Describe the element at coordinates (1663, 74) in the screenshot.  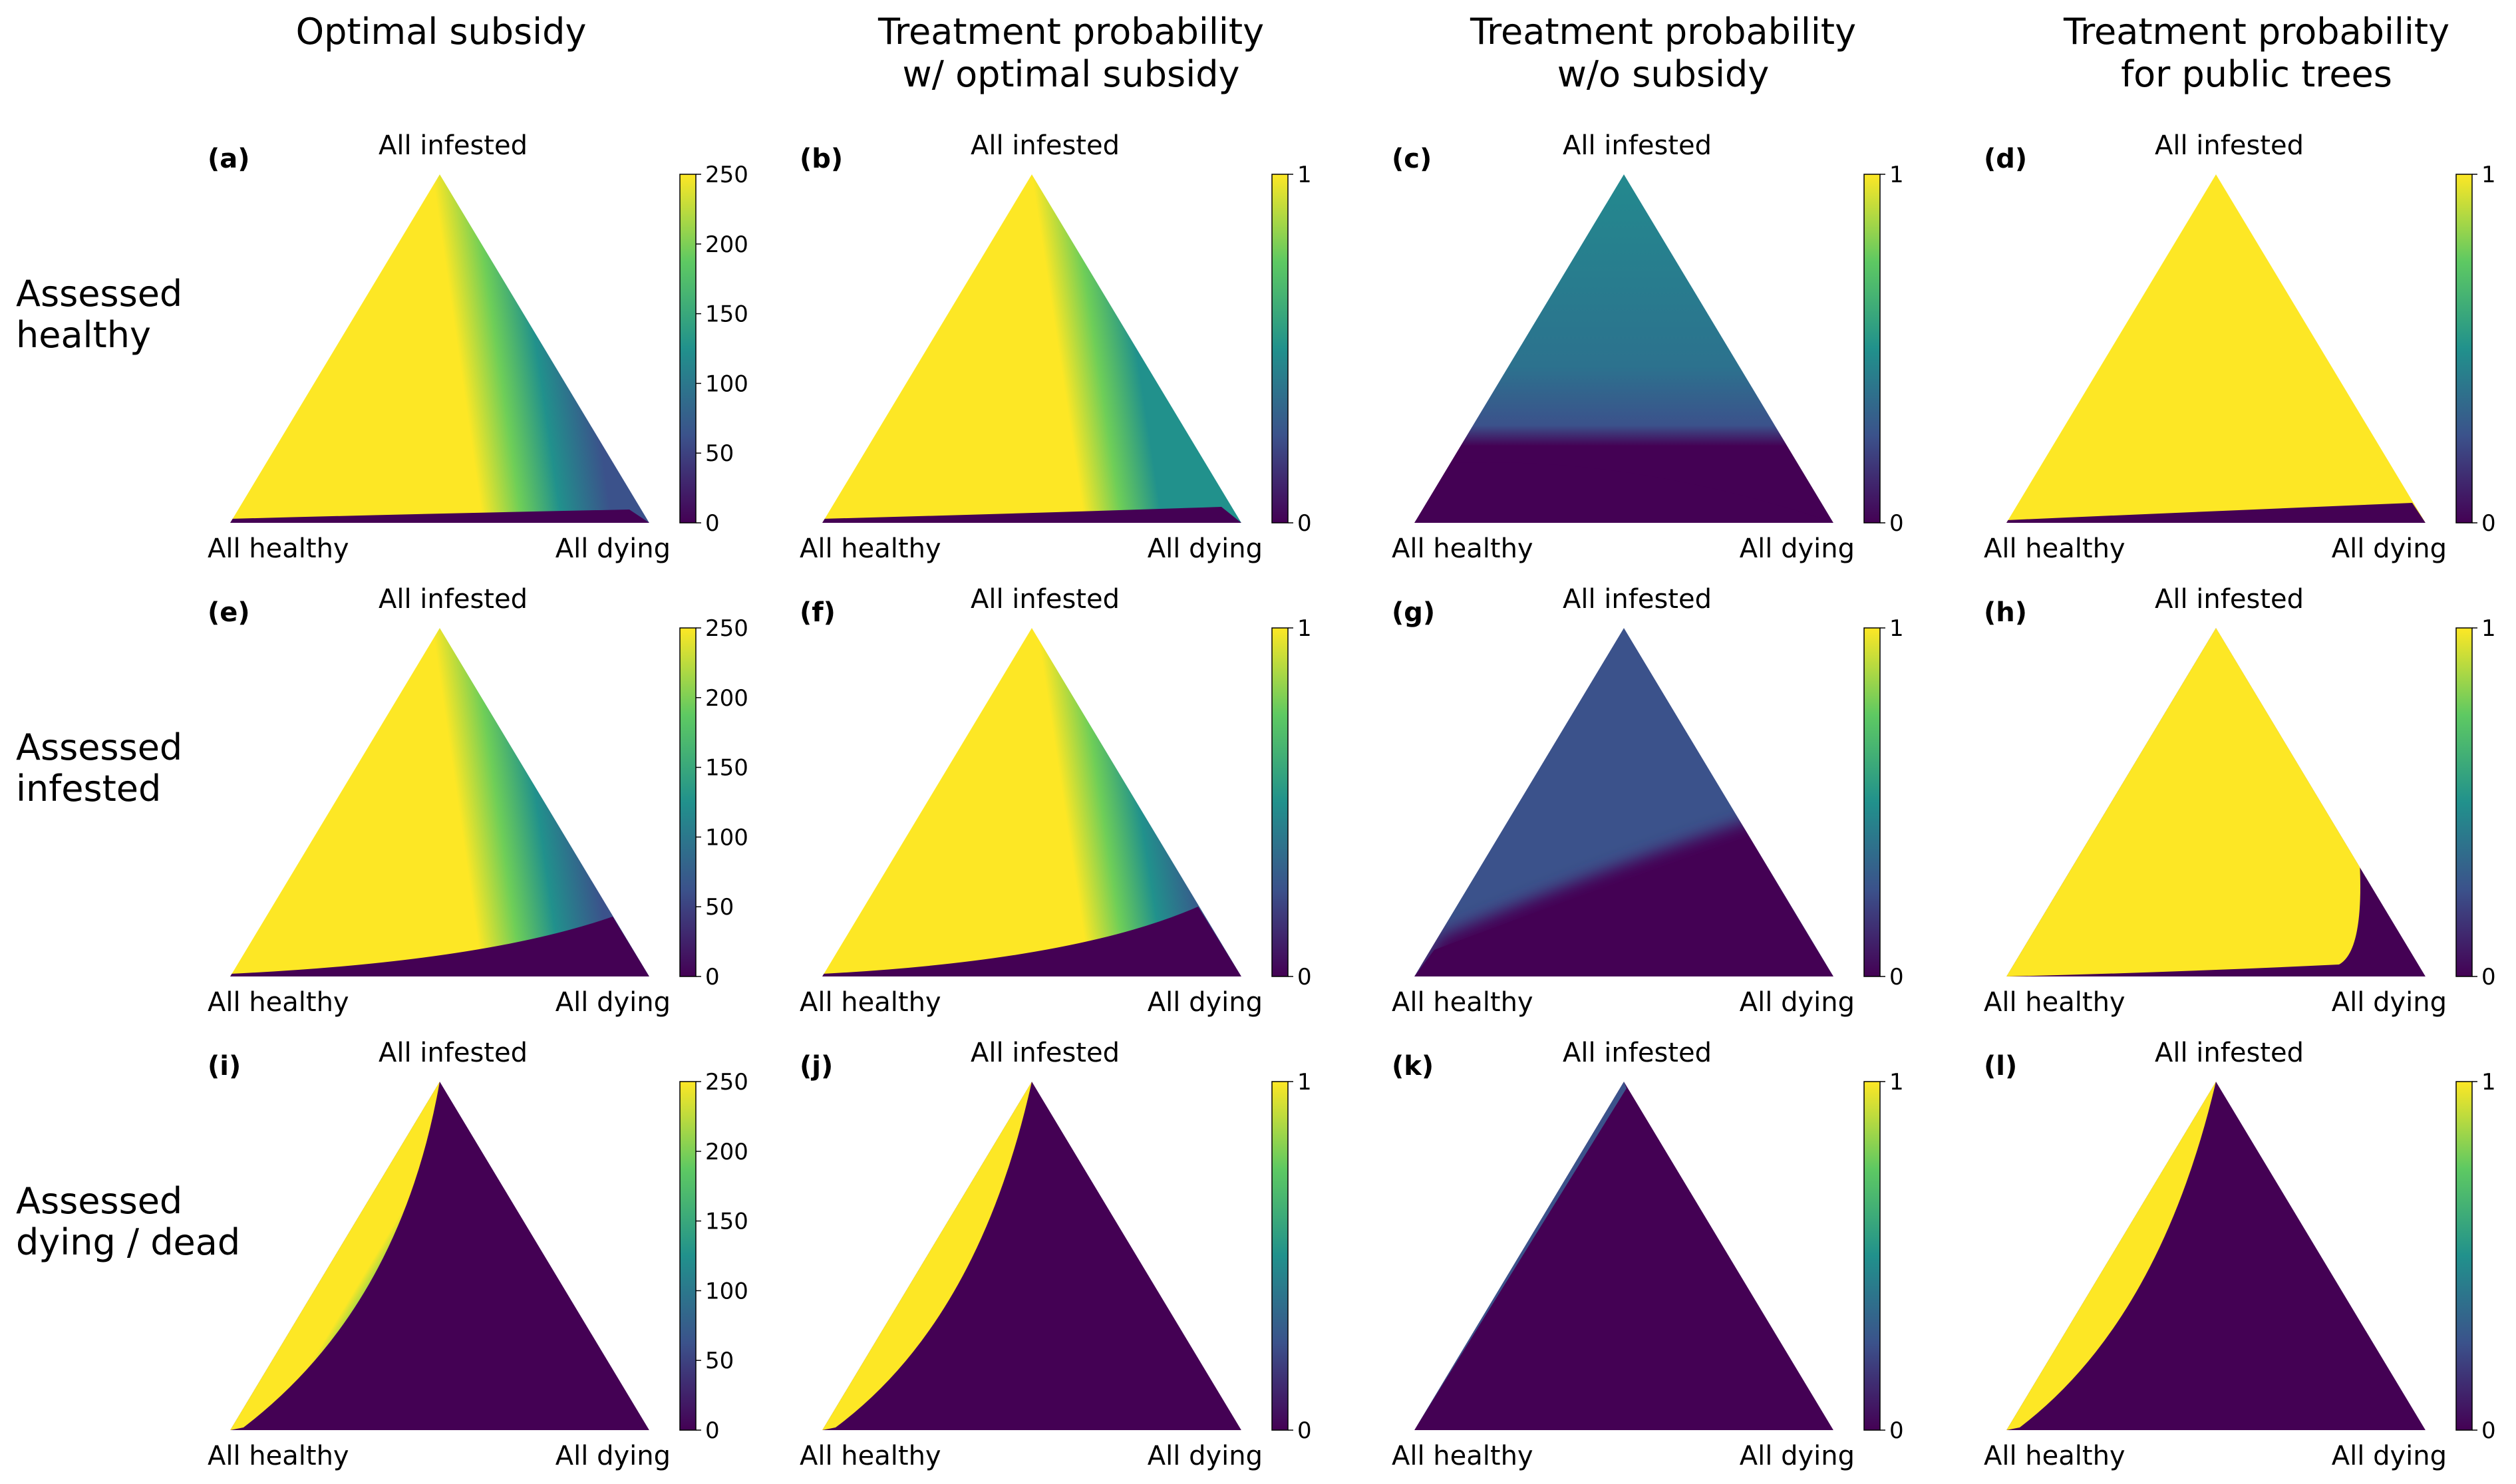
I see `column-title-3-line2: w/o subsidy` at that location.